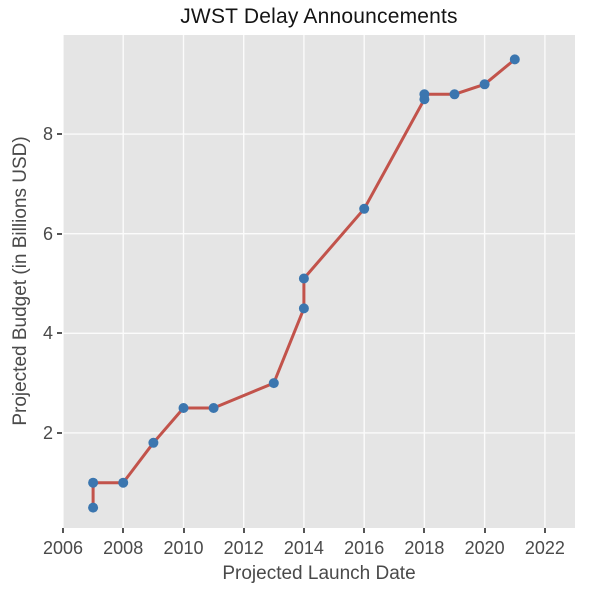 This screenshot has height=601, width=600. What do you see at coordinates (123, 548) in the screenshot?
I see `x-tick-label: 2008` at bounding box center [123, 548].